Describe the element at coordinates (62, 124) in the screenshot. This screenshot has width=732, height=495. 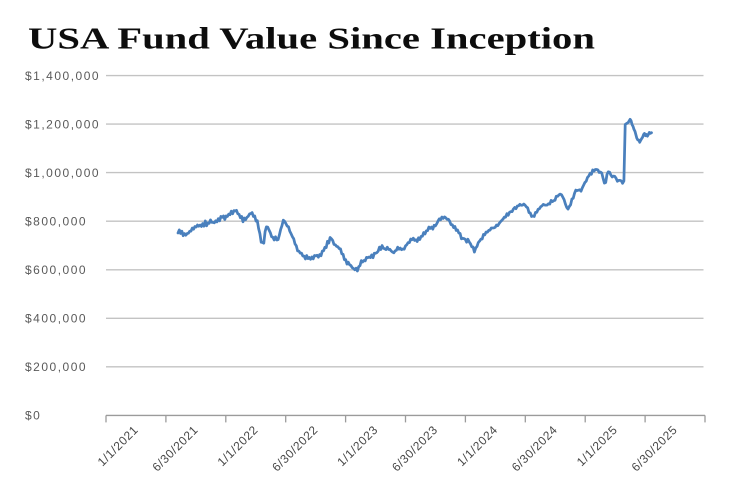
I see `svg-text: $1,200,000` at that location.